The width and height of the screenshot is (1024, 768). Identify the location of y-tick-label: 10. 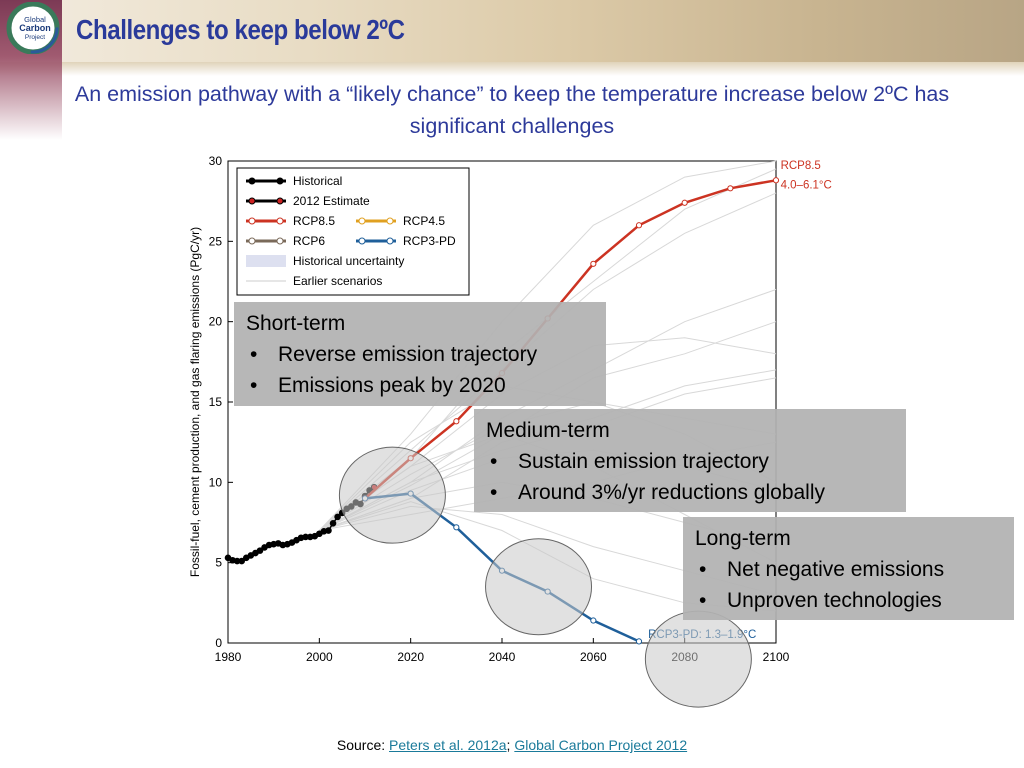
(216, 482).